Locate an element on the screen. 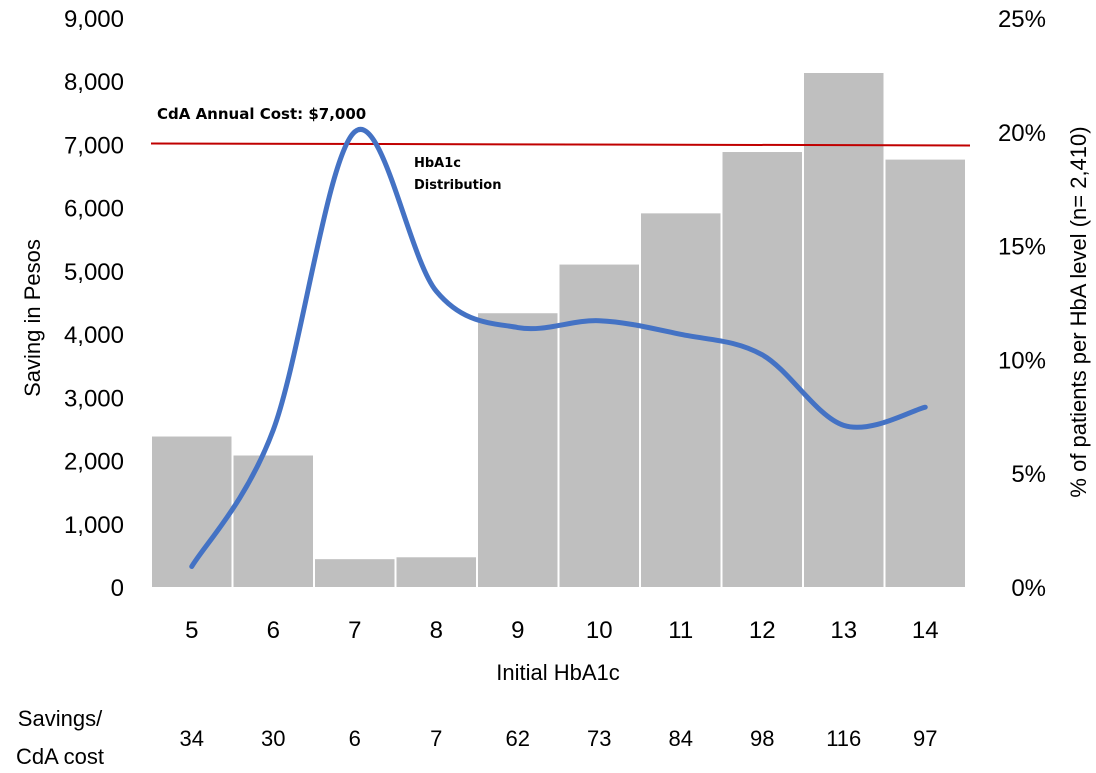 The height and width of the screenshot is (773, 1096). ratio-value: 98 is located at coordinates (762, 738).